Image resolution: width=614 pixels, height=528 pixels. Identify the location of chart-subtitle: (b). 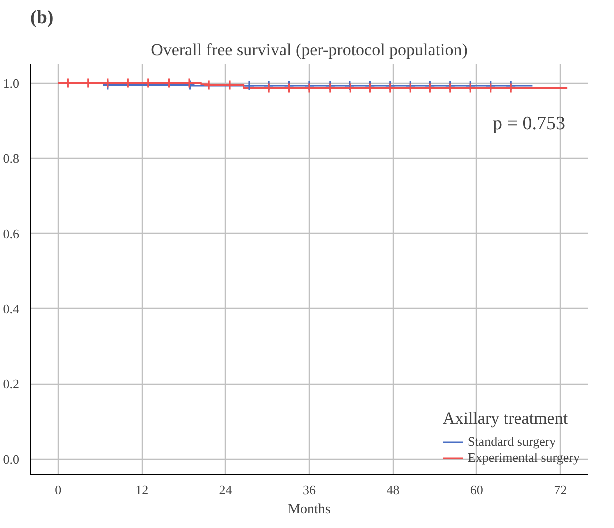
(42, 18).